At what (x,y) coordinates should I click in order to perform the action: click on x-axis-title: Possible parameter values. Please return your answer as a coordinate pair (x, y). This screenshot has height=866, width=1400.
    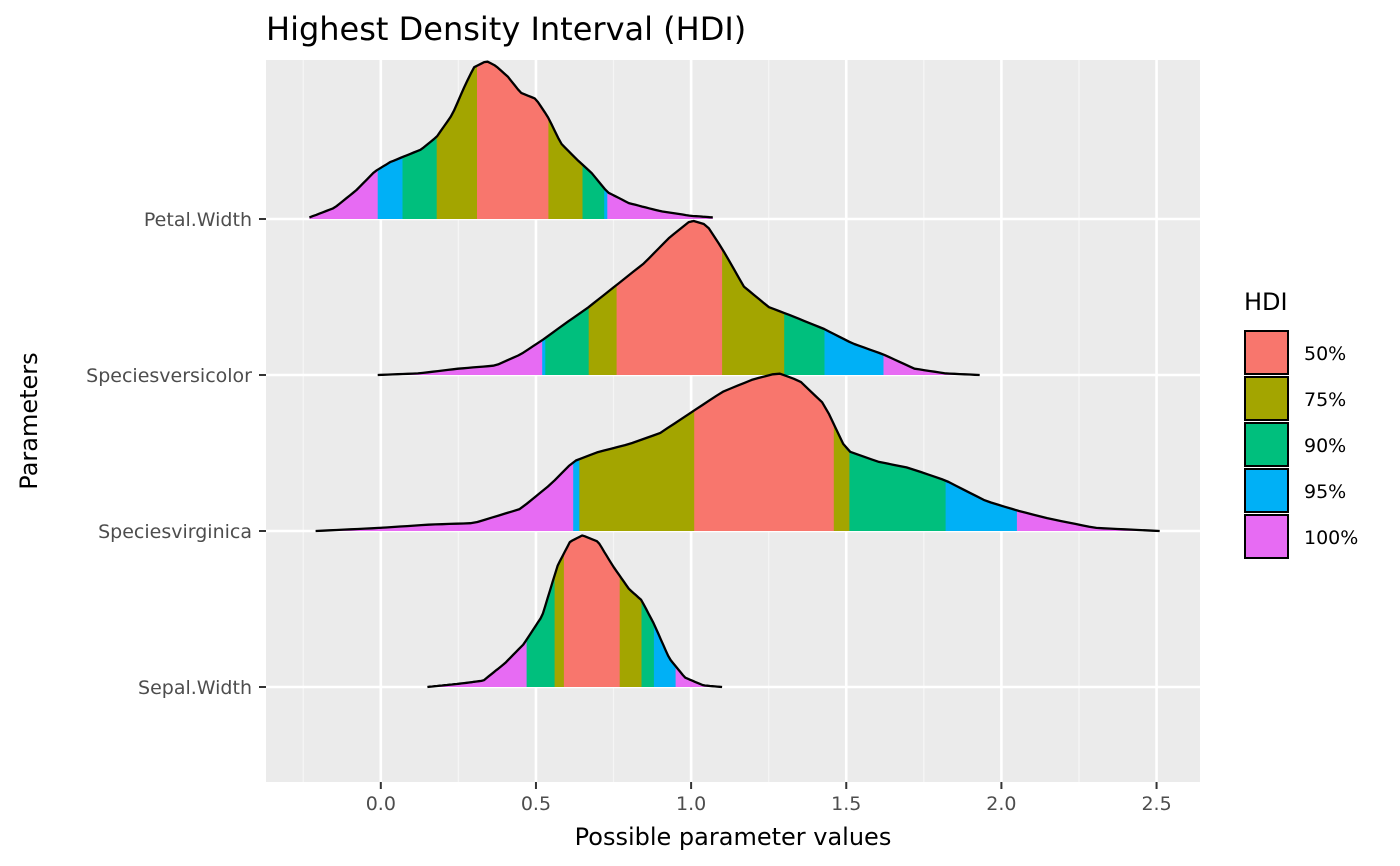
    Looking at the image, I should click on (733, 837).